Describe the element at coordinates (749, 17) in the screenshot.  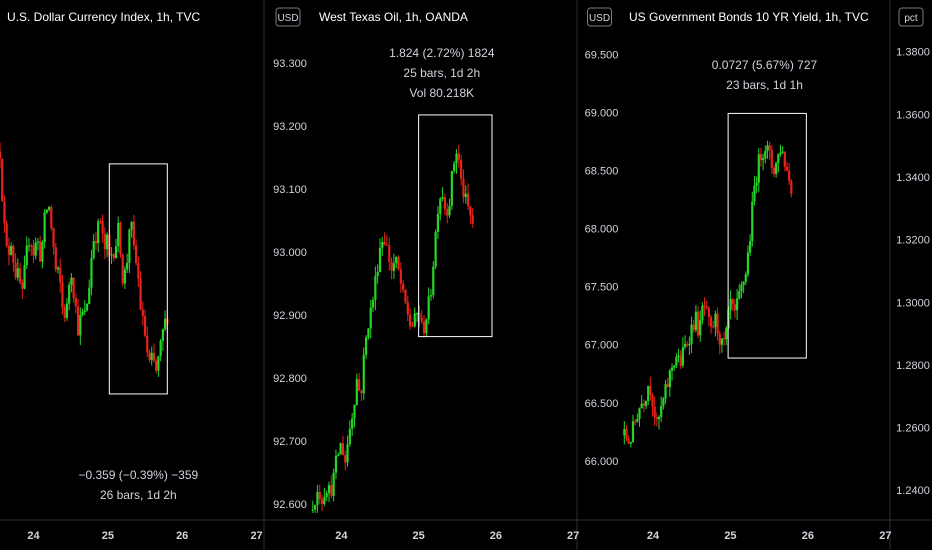
I see `chart-title: US Government Bonds 10 YR Yield, 1h, TVC` at that location.